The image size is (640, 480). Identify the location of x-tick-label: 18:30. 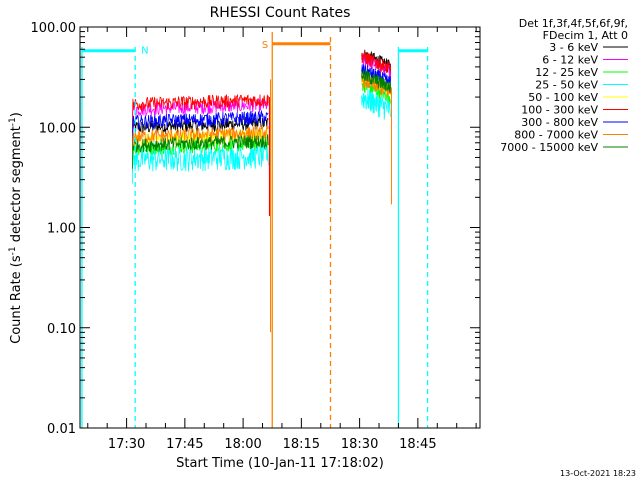
(359, 444).